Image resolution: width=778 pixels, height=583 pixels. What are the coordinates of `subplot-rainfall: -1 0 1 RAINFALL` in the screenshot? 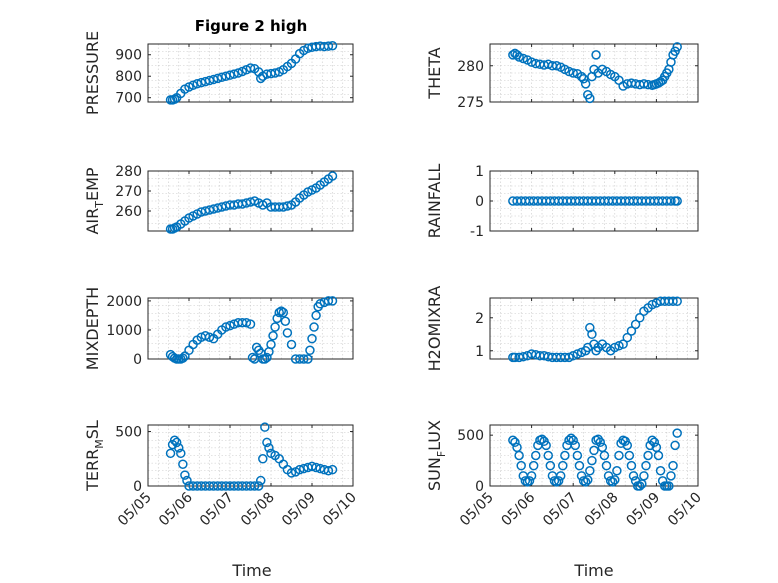 It's located at (562, 202).